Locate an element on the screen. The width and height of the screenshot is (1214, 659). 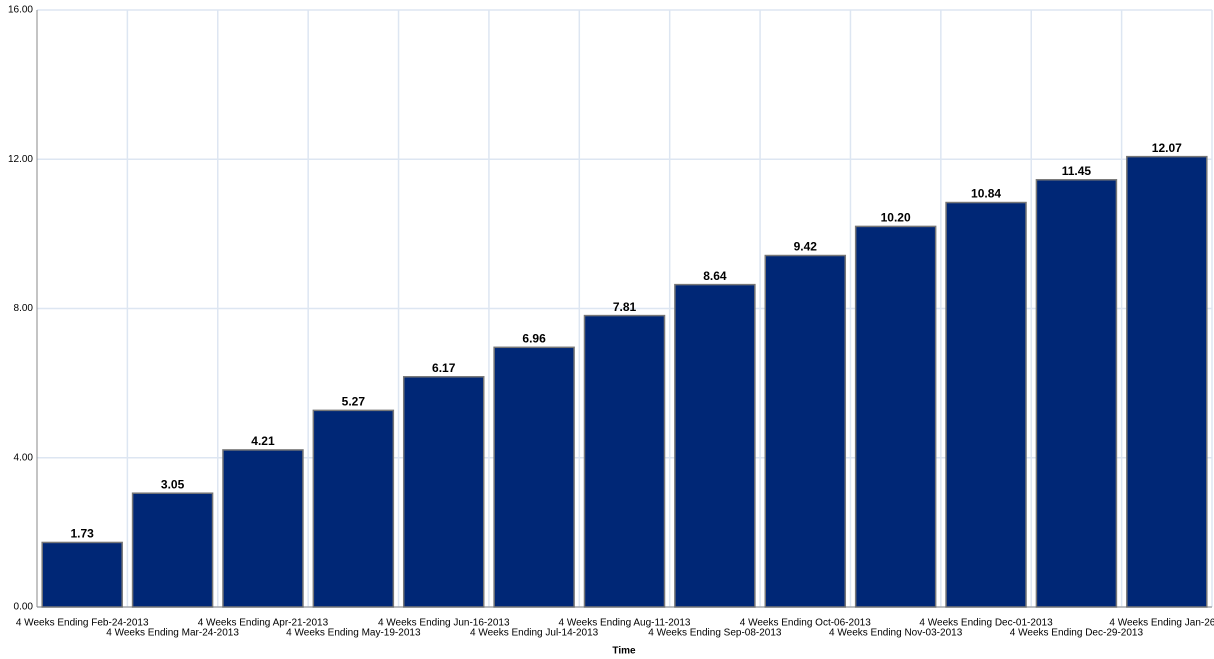
x-tick-label: 4 Weeks Ending Dec-29-2013 is located at coordinates (1077, 633).